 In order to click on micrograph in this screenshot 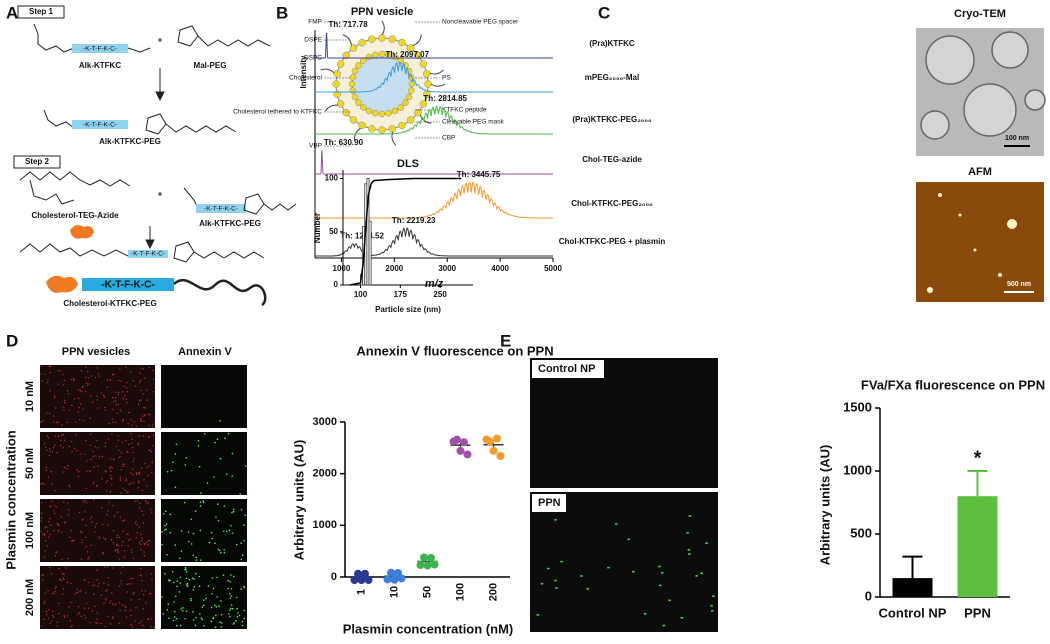, I will do `click(204, 530)`.